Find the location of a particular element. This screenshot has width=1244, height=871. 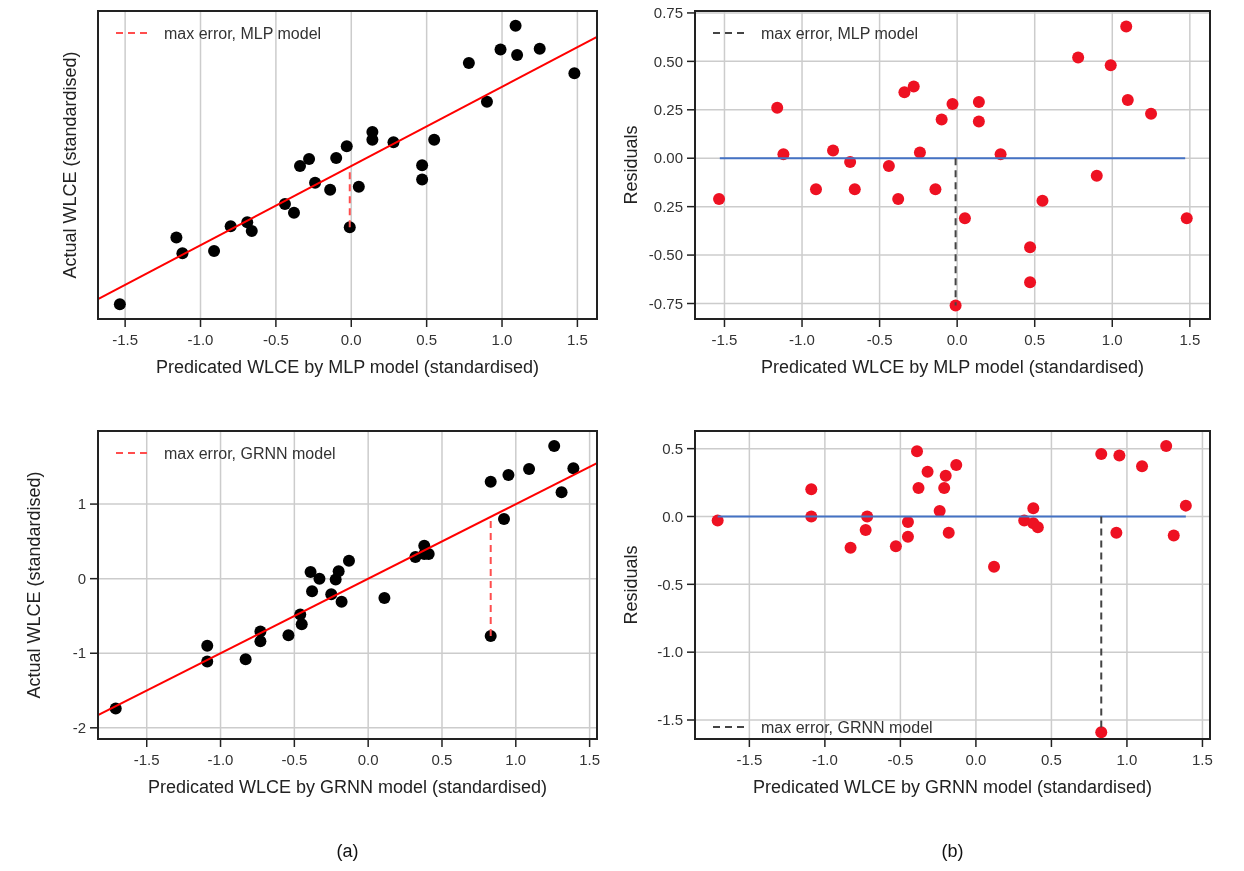

y-axis-title: Residuals is located at coordinates (631, 585).